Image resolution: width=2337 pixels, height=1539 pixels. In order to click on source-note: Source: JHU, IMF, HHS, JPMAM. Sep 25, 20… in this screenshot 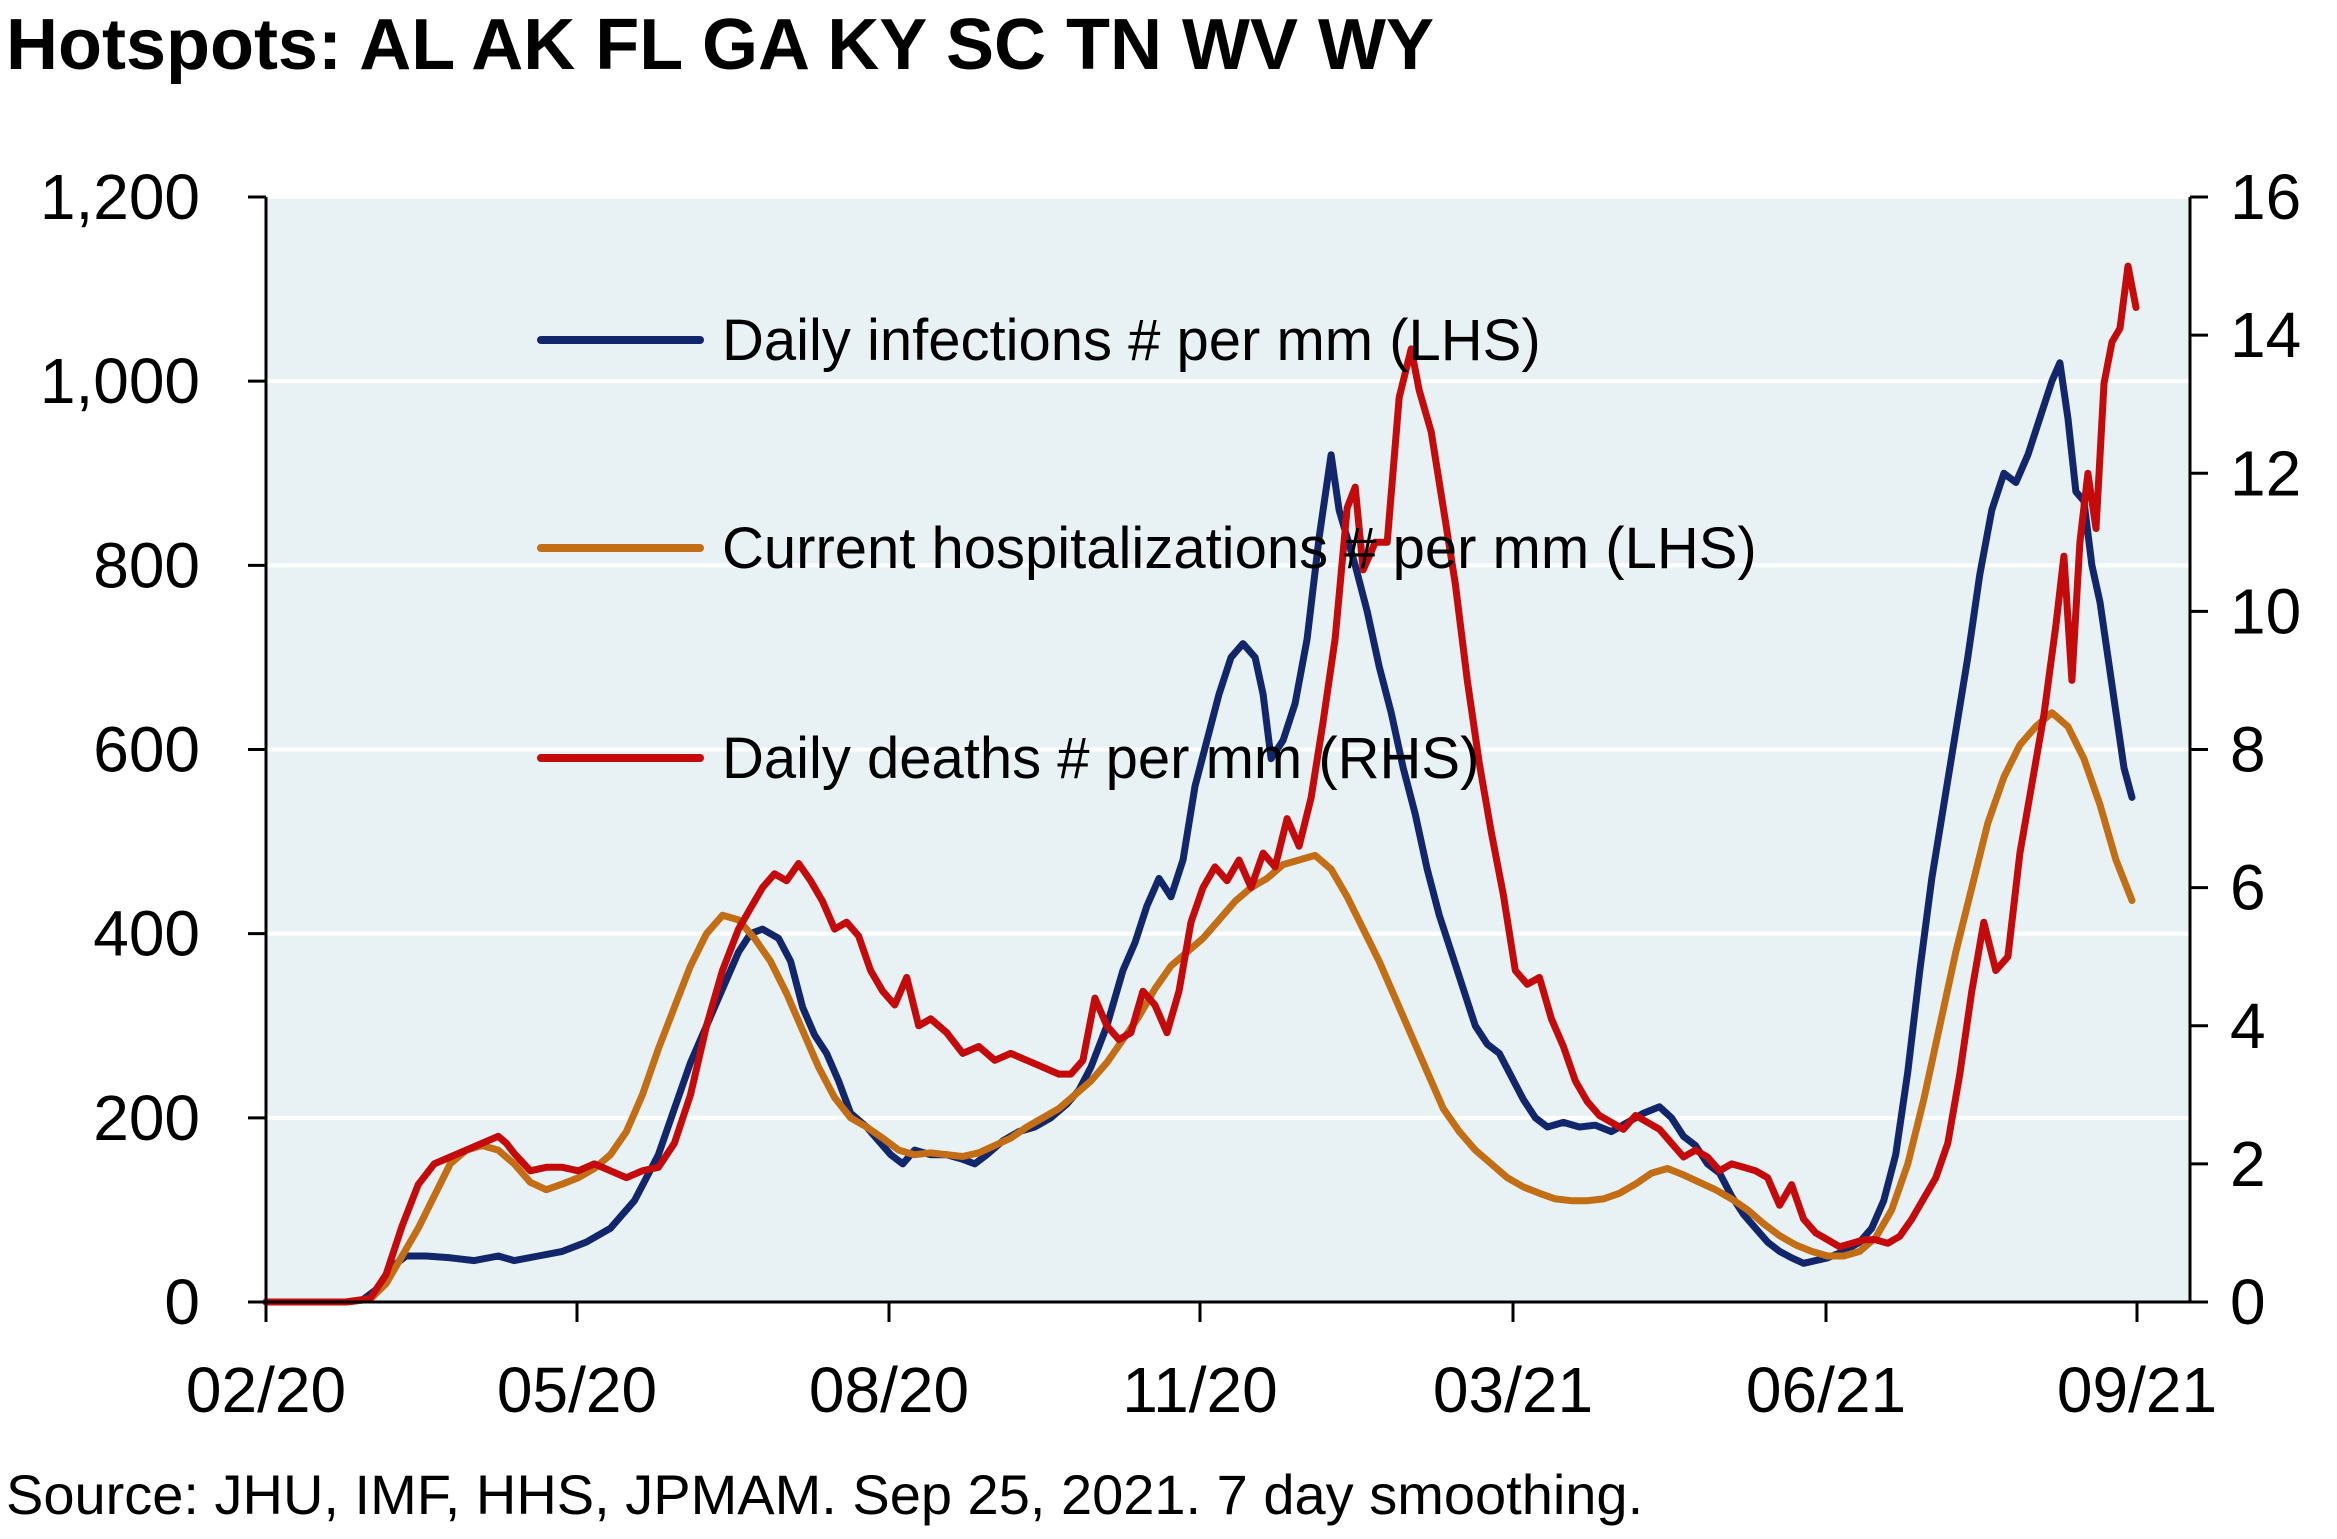, I will do `click(825, 1494)`.